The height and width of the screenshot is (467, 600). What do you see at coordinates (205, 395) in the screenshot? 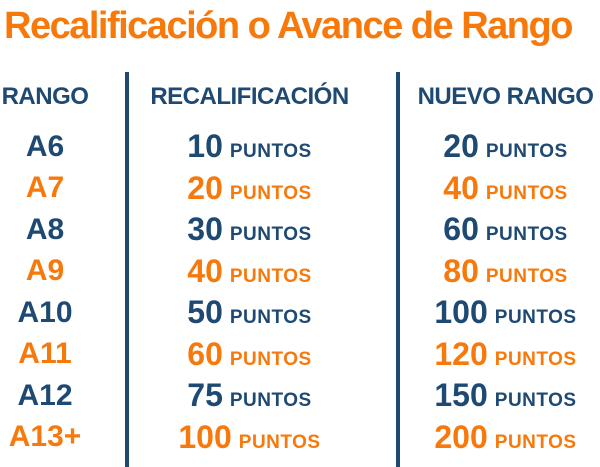
I see `recalificacion-points: 75` at bounding box center [205, 395].